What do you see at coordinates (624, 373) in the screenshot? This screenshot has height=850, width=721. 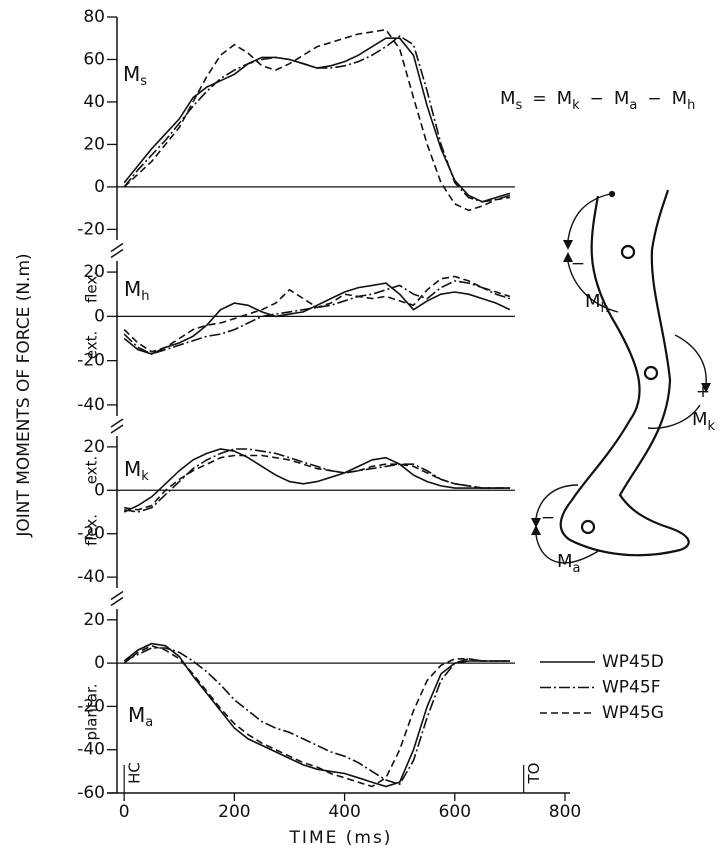 I see `leg-outline` at bounding box center [624, 373].